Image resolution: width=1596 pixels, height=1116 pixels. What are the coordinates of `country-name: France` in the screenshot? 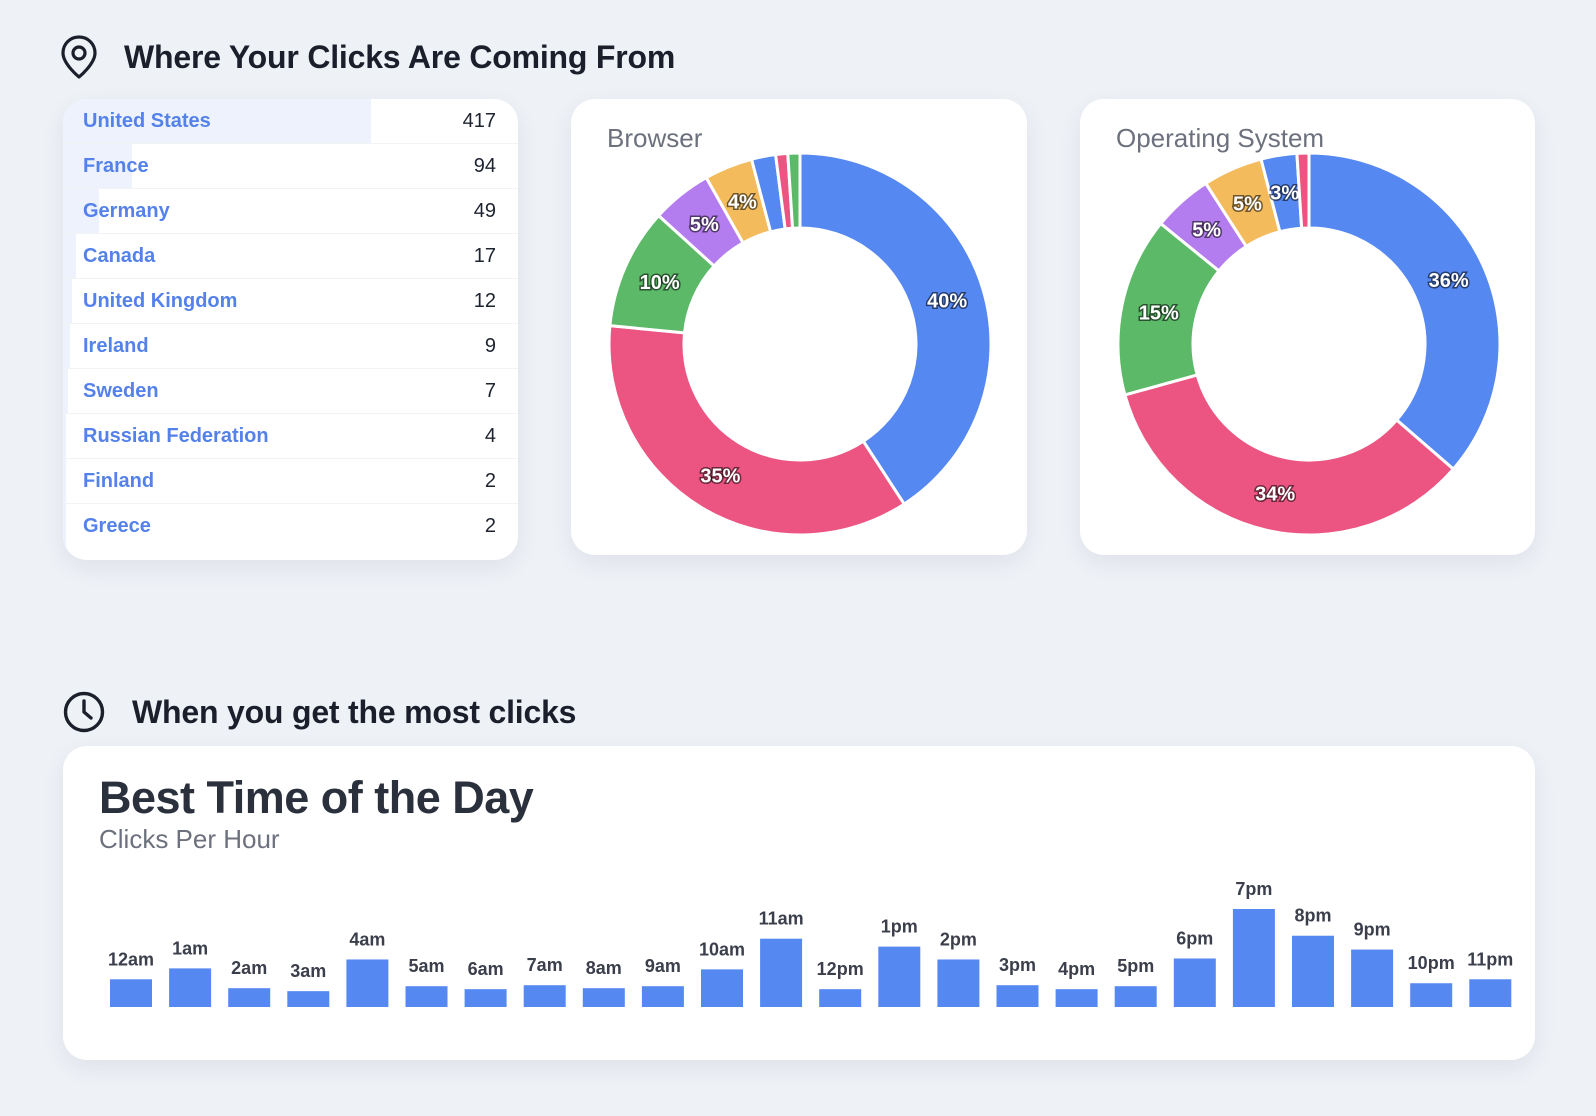 It's located at (116, 166).